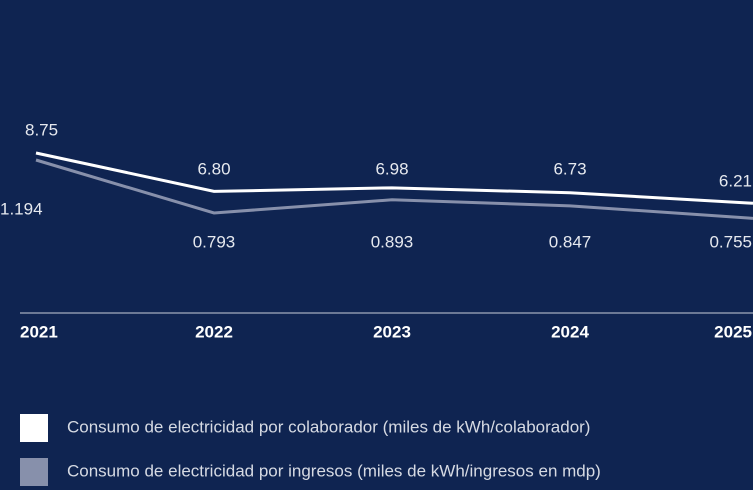 The height and width of the screenshot is (490, 753). I want to click on data-label: 6.21, so click(735, 180).